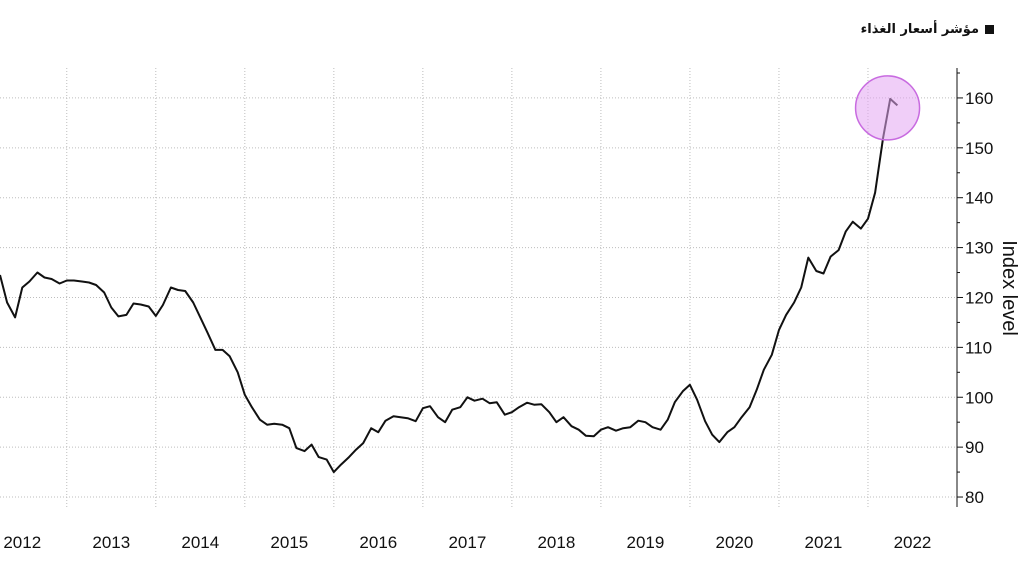 The image size is (1024, 576). I want to click on x-tick-label: 2017, so click(467, 542).